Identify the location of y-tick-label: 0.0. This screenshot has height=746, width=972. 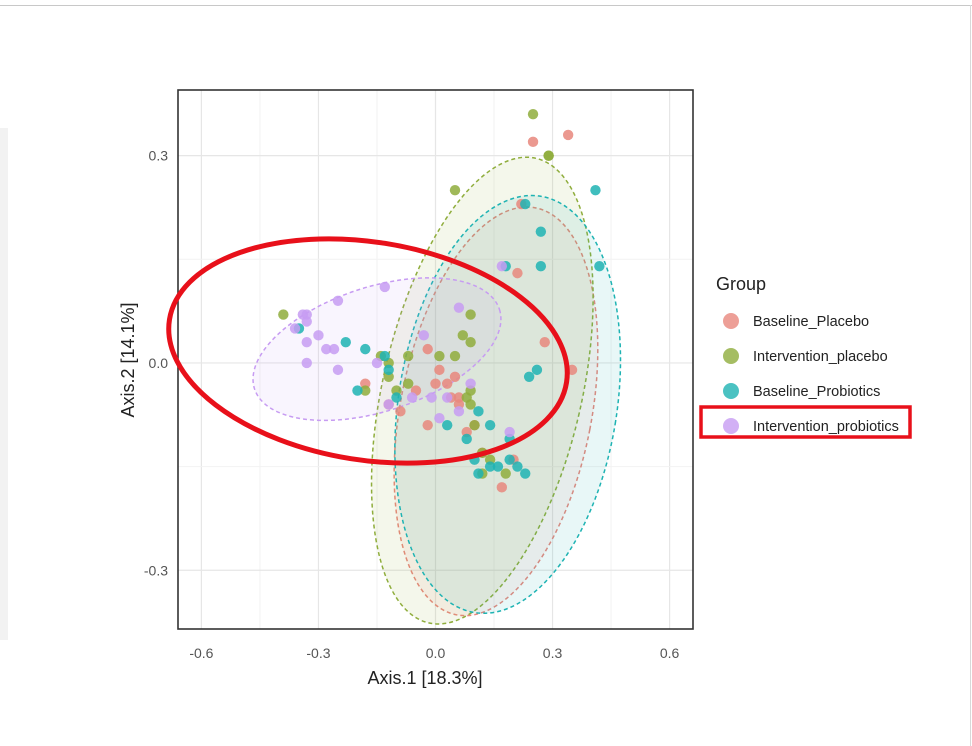
(159, 363).